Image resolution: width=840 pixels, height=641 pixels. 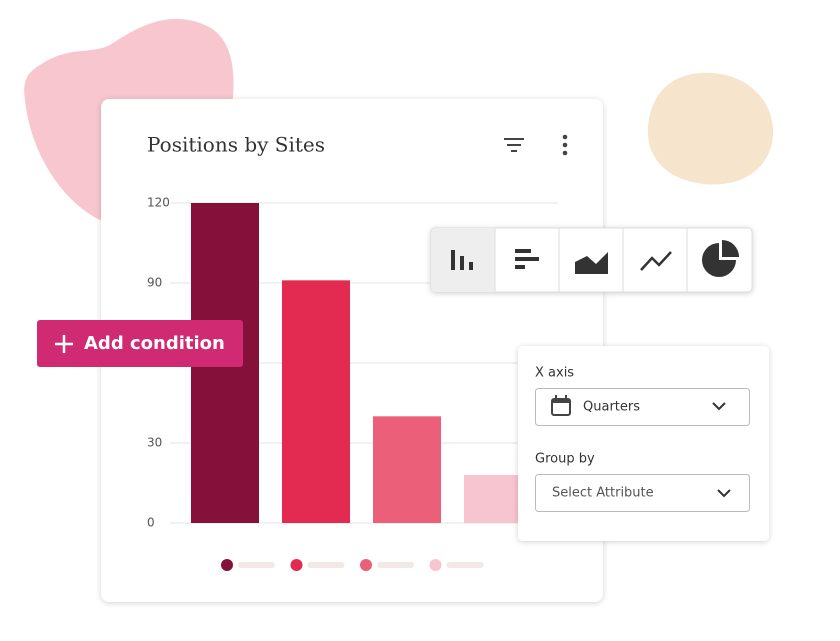 What do you see at coordinates (603, 493) in the screenshot?
I see `group-value: Select Attribute` at bounding box center [603, 493].